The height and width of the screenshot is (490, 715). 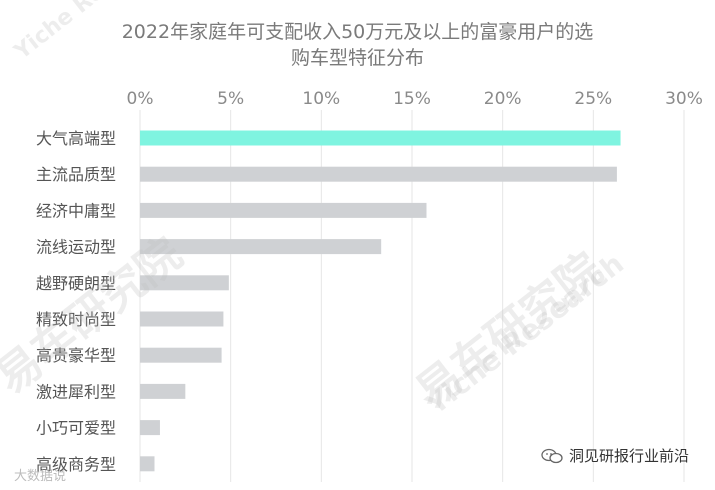 What do you see at coordinates (76, 464) in the screenshot?
I see `category-label: 高级商务型` at bounding box center [76, 464].